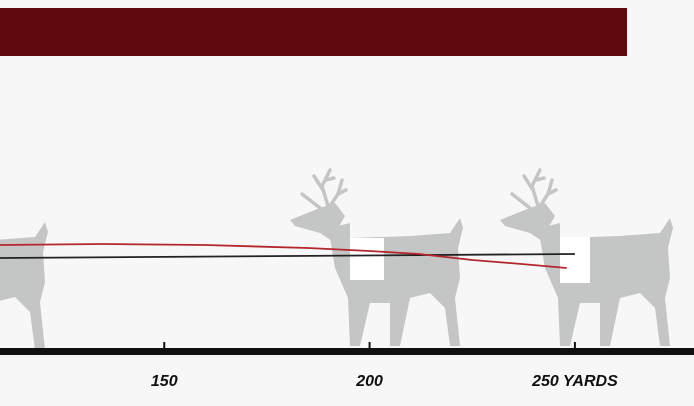  What do you see at coordinates (574, 381) in the screenshot?
I see `x-tick-label: 250 YARDS` at bounding box center [574, 381].